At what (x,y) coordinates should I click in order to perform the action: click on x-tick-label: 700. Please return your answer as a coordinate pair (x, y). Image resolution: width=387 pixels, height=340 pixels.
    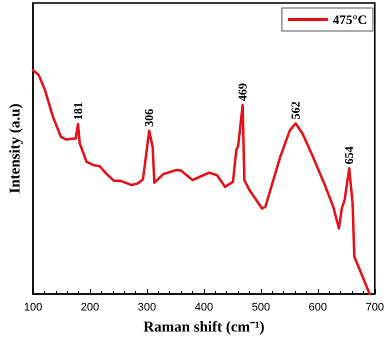
    Looking at the image, I should click on (375, 308).